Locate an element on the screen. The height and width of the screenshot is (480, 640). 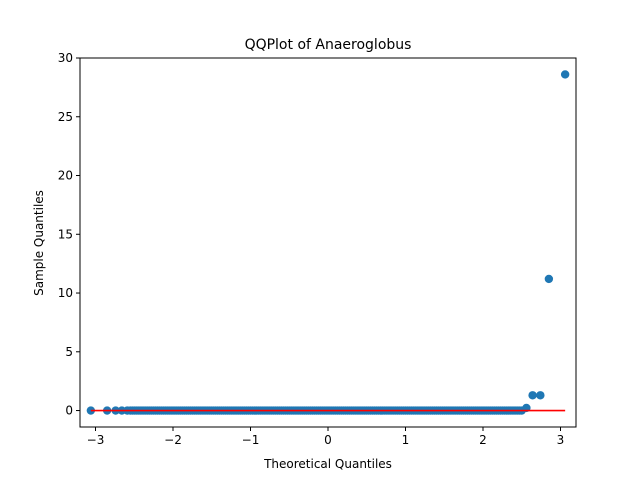
x-tick-label: −3 is located at coordinates (96, 440).